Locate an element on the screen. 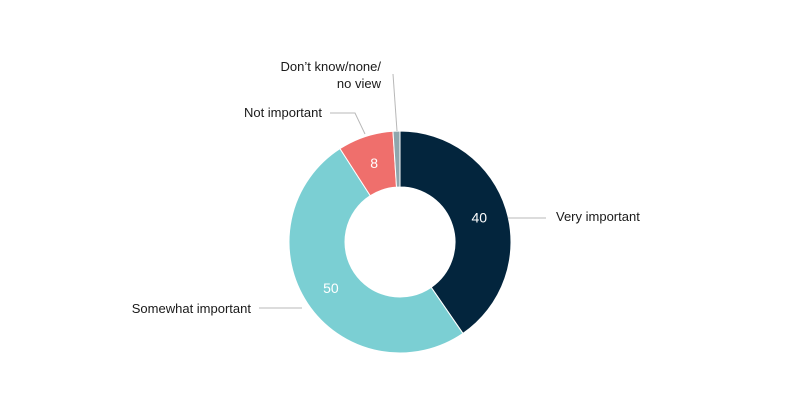 This screenshot has width=800, height=406. value-label-not-important: 8 is located at coordinates (374, 163).